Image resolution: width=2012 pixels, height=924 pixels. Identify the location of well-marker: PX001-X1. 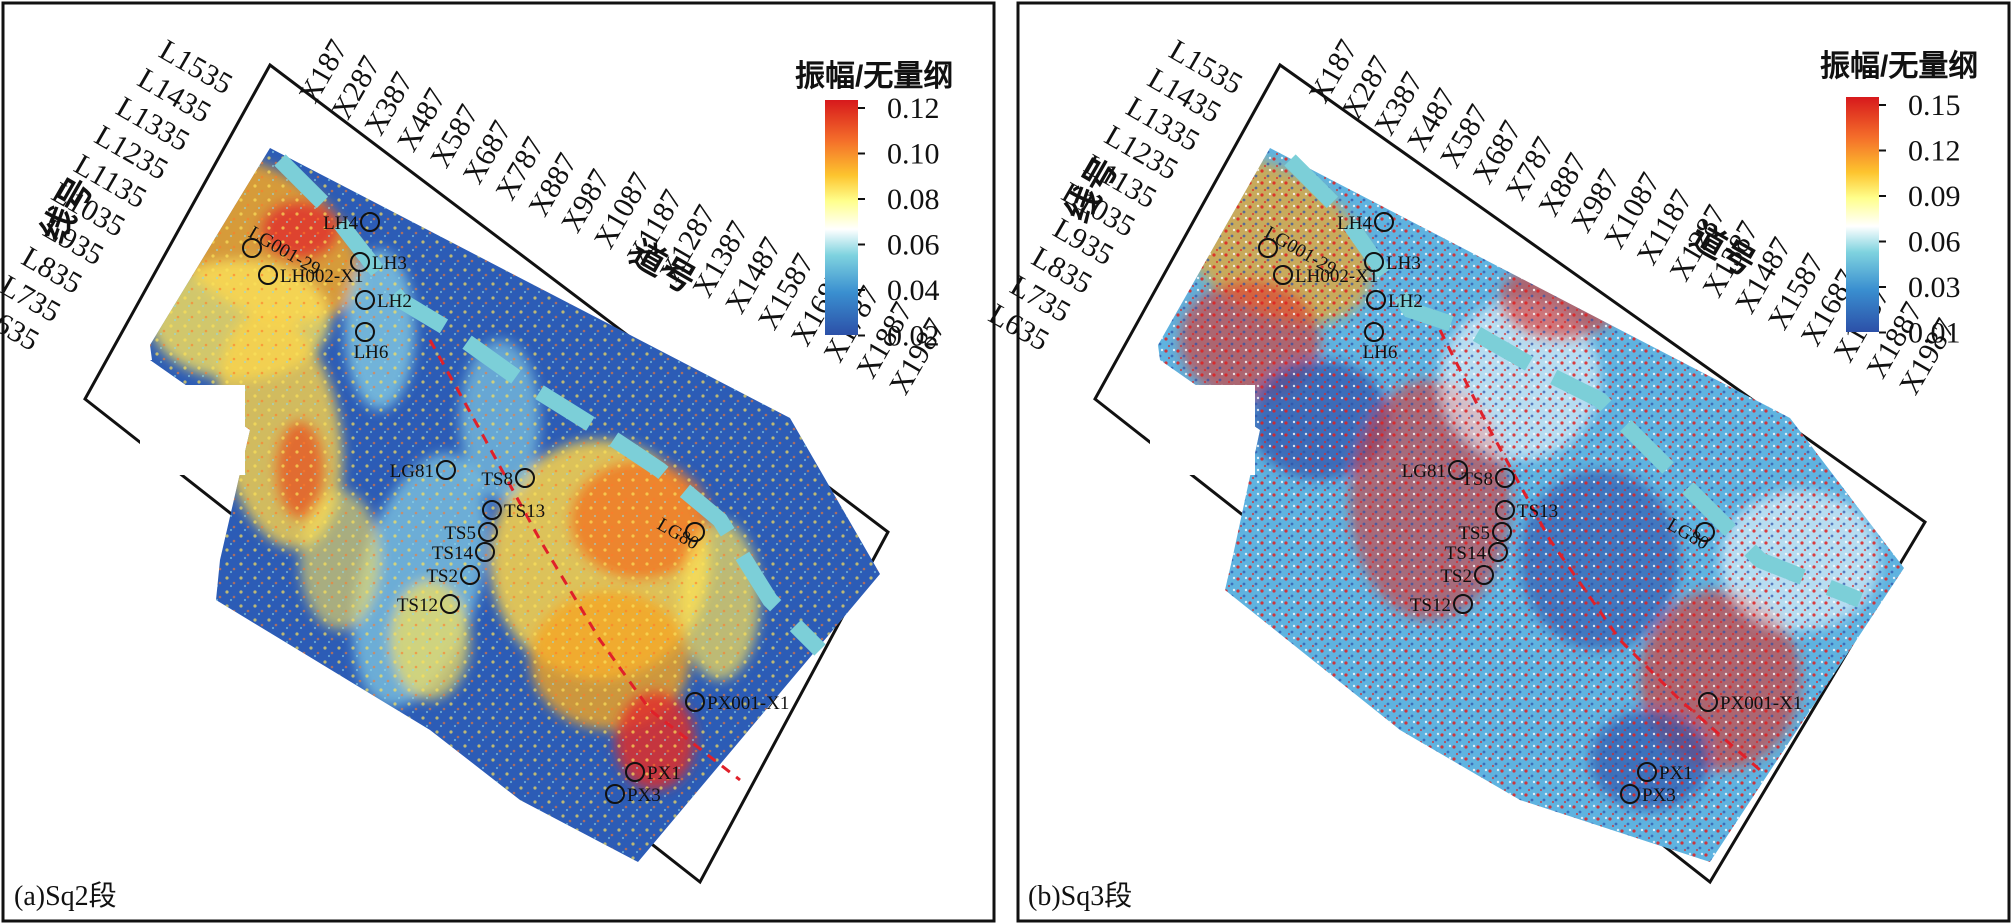
(1750, 703).